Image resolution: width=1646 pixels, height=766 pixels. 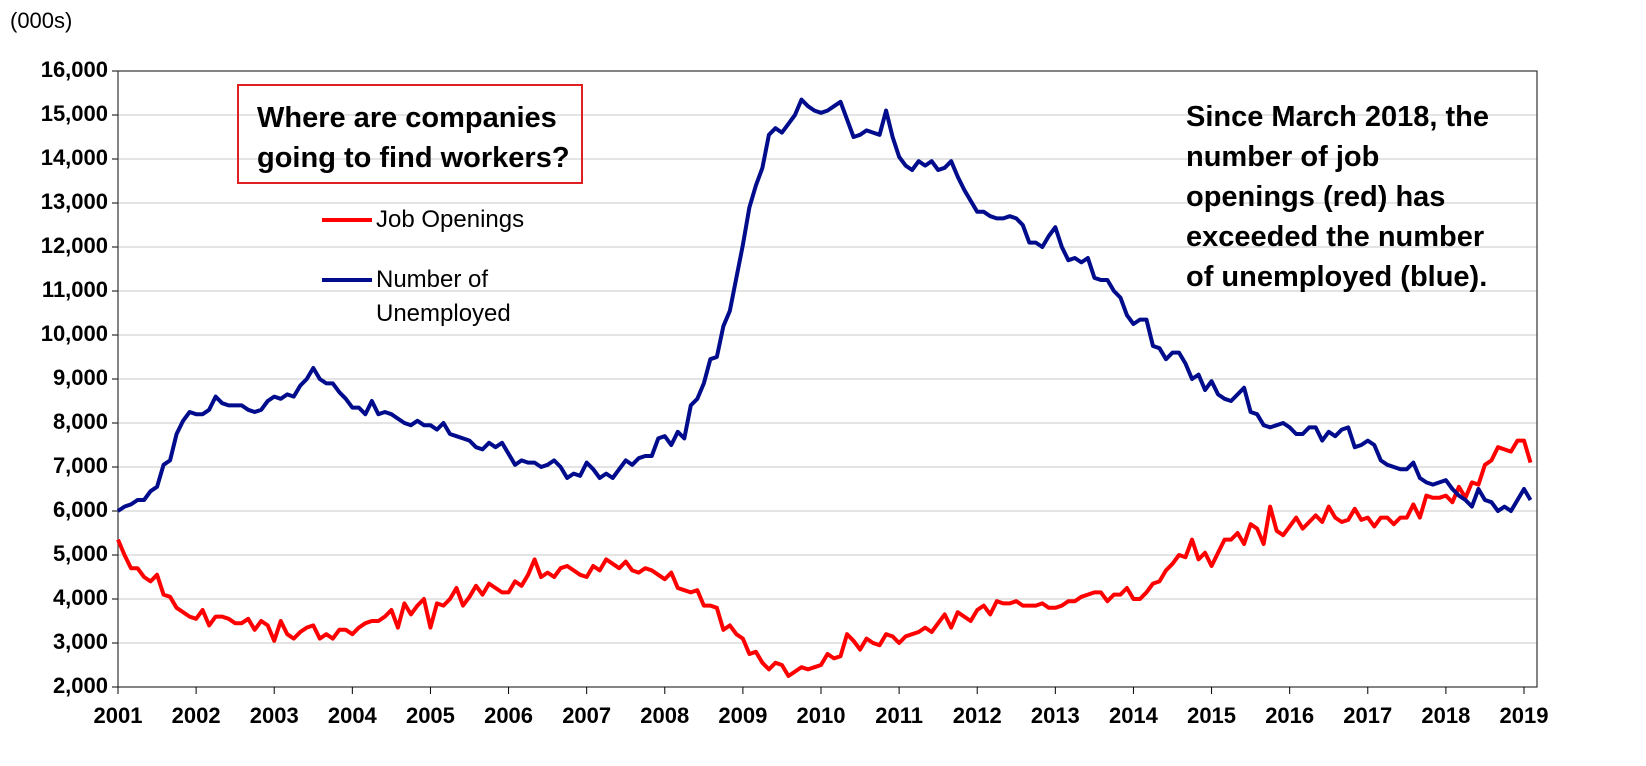 I want to click on y-tick-label: 13,000, so click(x=74, y=201).